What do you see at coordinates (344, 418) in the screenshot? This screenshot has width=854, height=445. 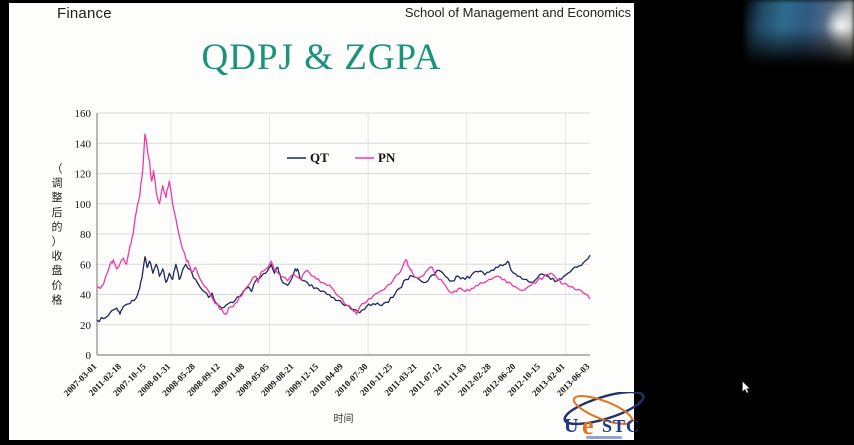 I see `x-axis-title: 时间` at bounding box center [344, 418].